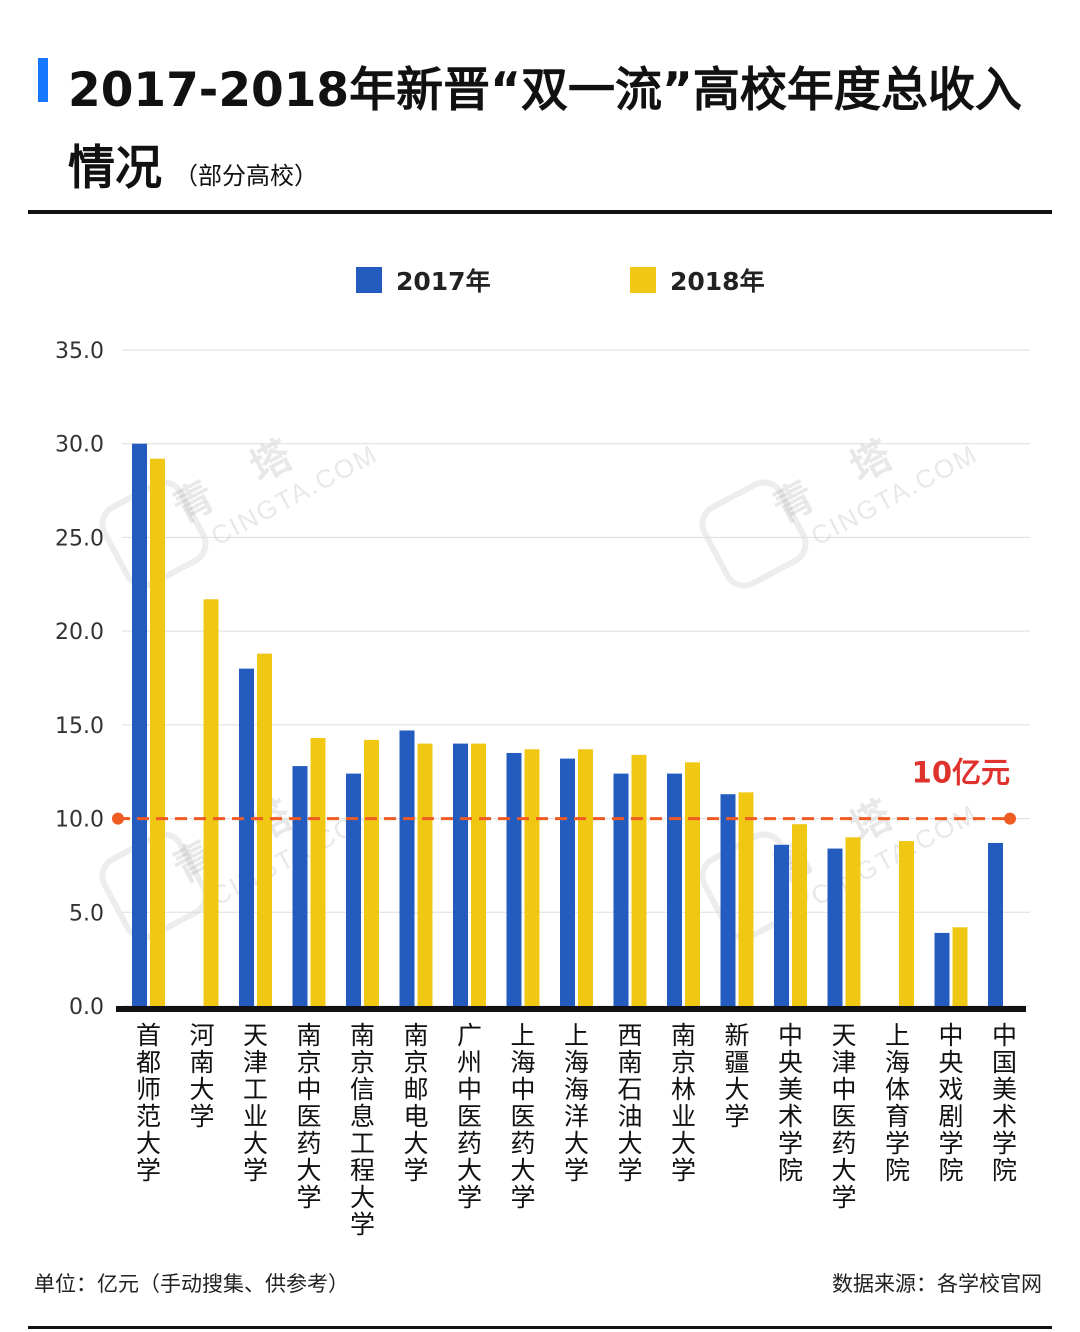  Describe the element at coordinates (469, 1116) in the screenshot. I see `x-tick-label: 广州中医药大学` at that location.